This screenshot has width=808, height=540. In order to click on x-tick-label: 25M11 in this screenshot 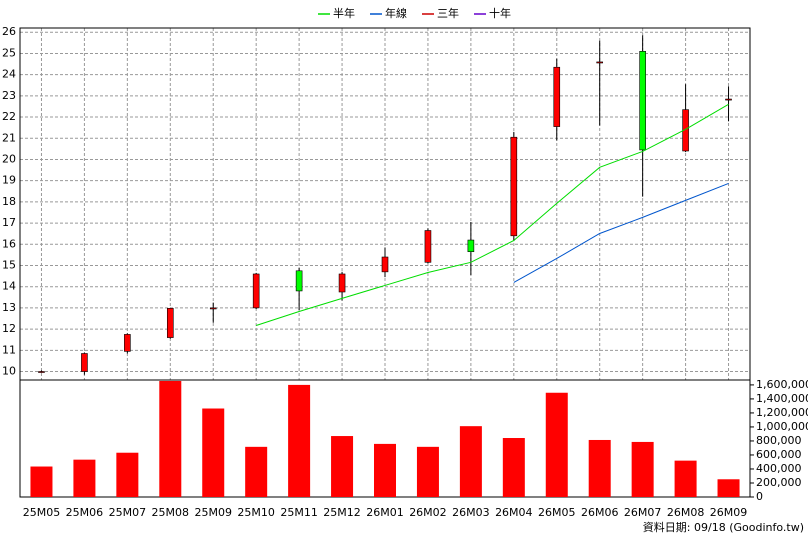, I will do `click(299, 512)`.